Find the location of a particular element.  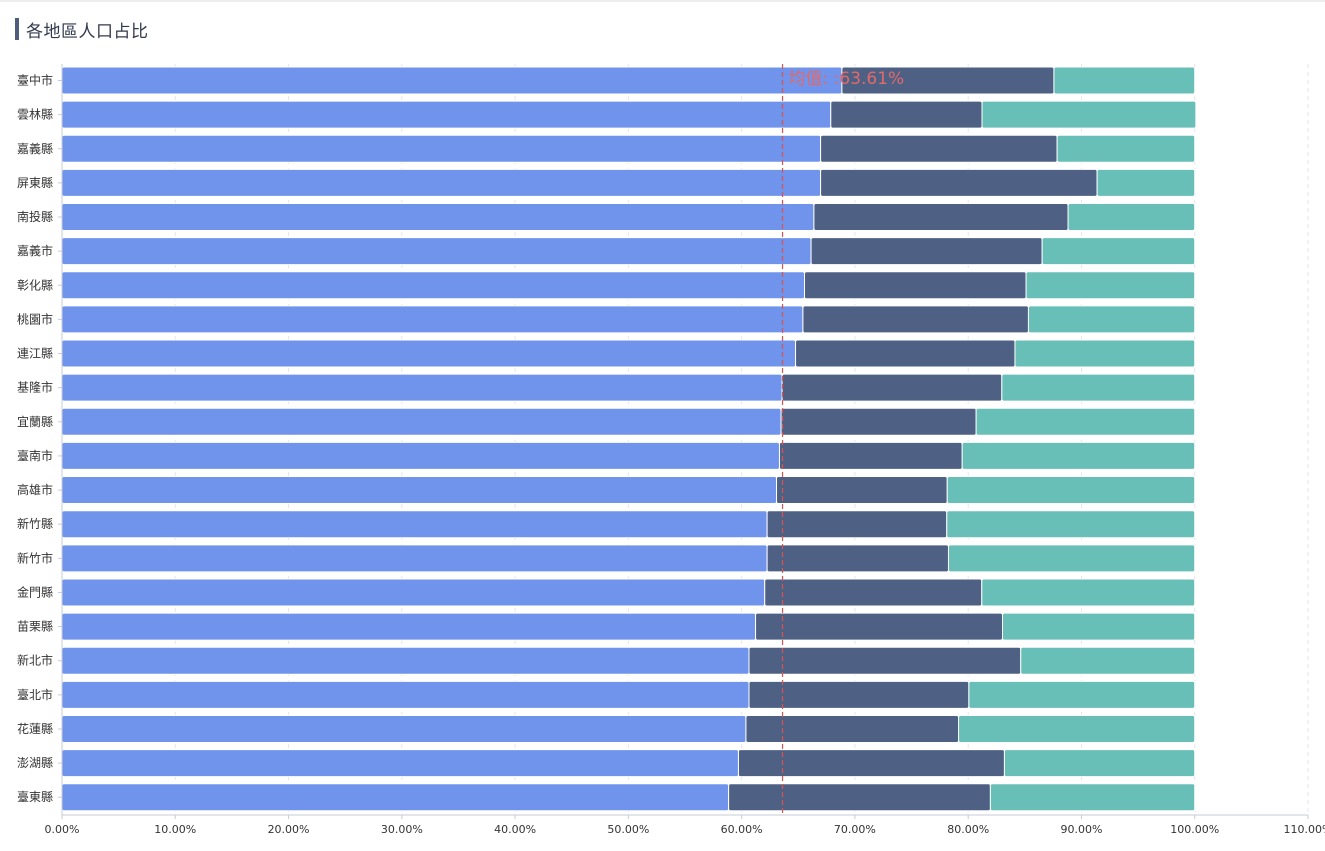

category-label-0: 臺中市 is located at coordinates (35, 80).